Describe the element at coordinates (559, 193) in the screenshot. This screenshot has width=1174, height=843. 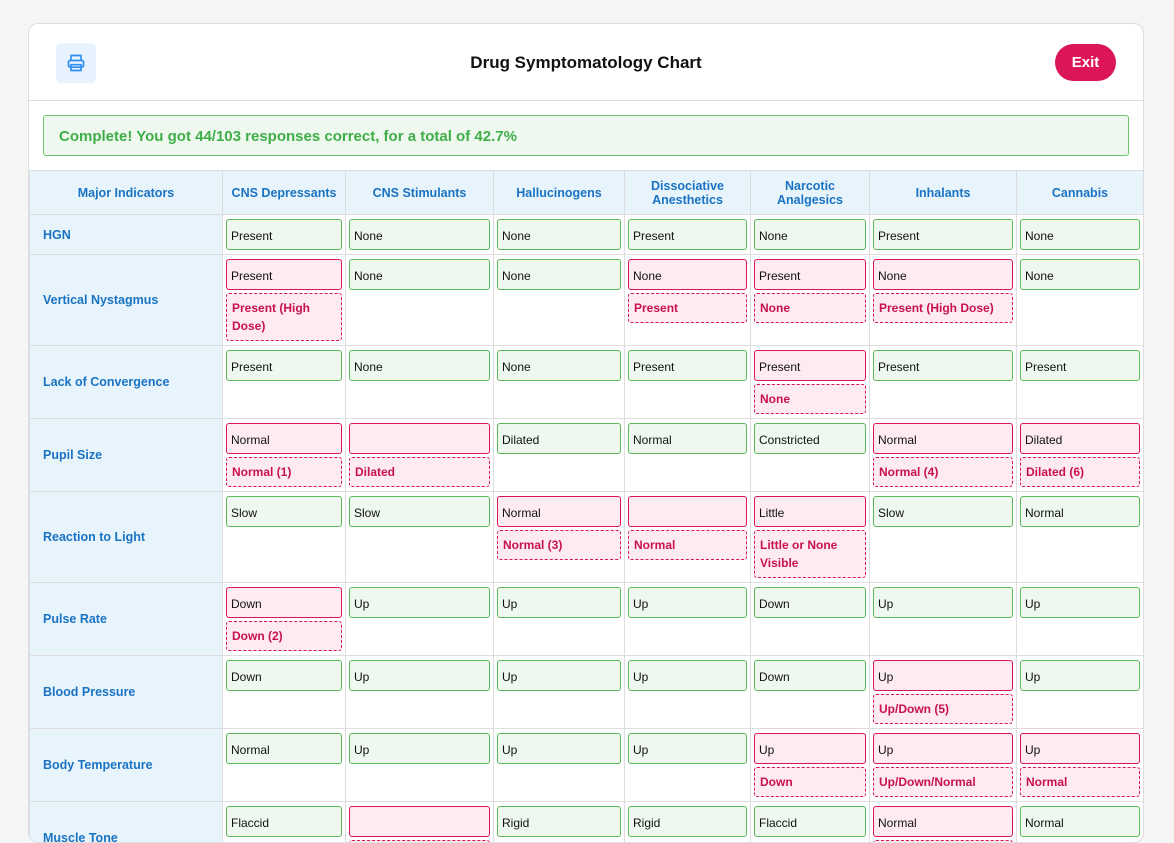
I see `column-header: Hallucinogens` at that location.